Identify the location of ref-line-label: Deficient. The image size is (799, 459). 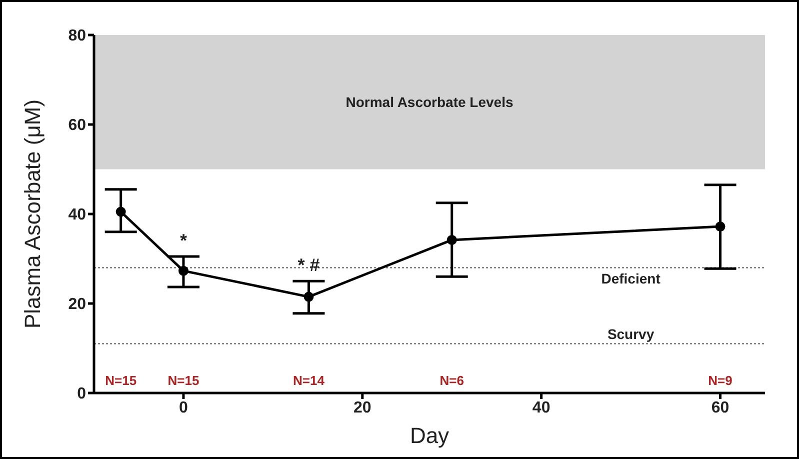
(631, 278).